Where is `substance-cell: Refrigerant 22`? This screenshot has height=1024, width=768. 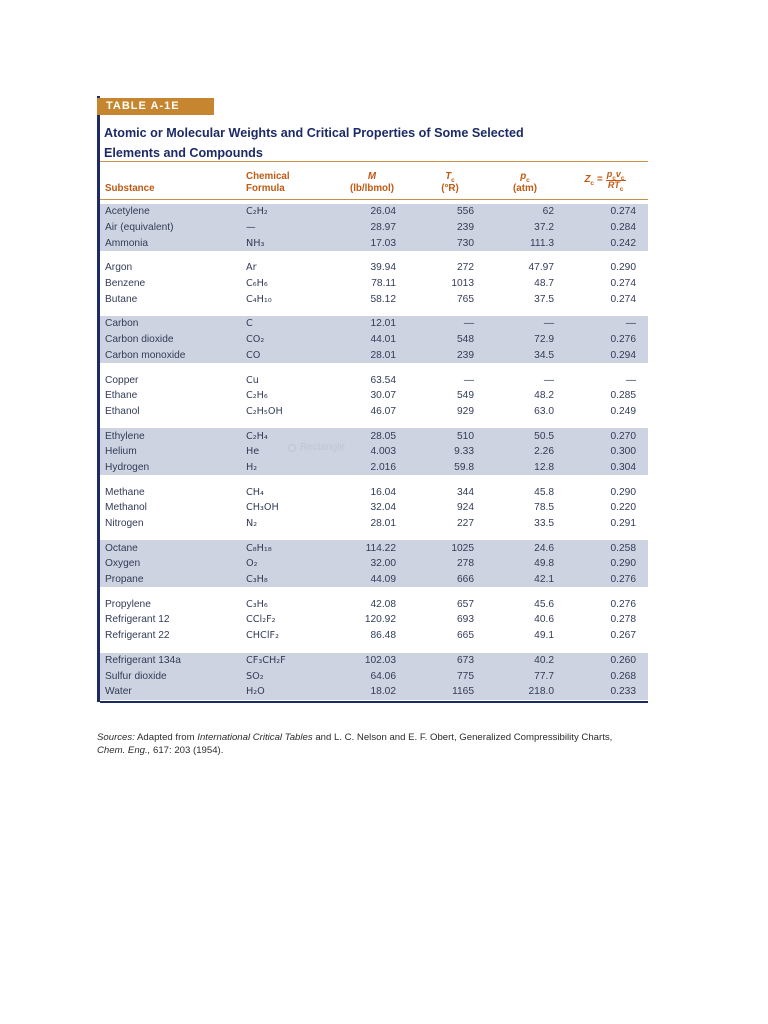
substance-cell: Refrigerant 22 is located at coordinates (137, 636).